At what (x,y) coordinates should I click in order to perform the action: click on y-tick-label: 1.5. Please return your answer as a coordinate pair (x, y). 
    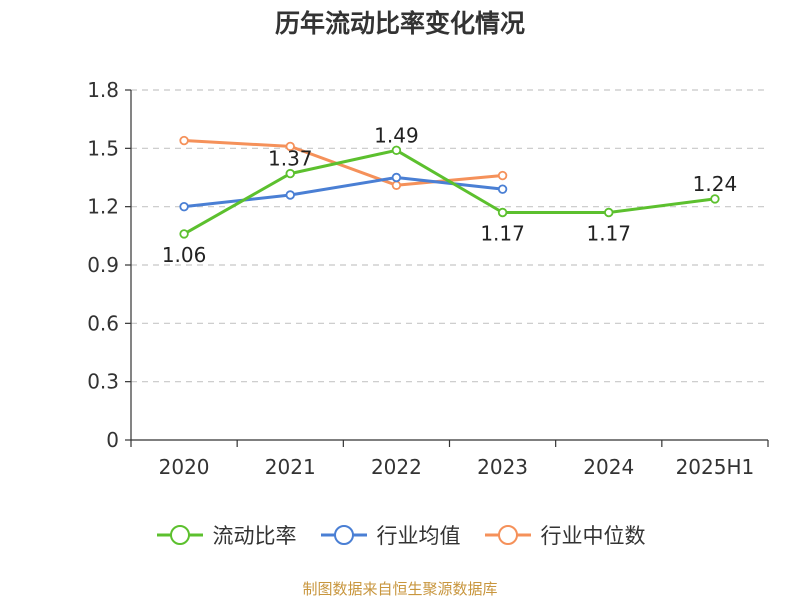
    Looking at the image, I should click on (103, 148).